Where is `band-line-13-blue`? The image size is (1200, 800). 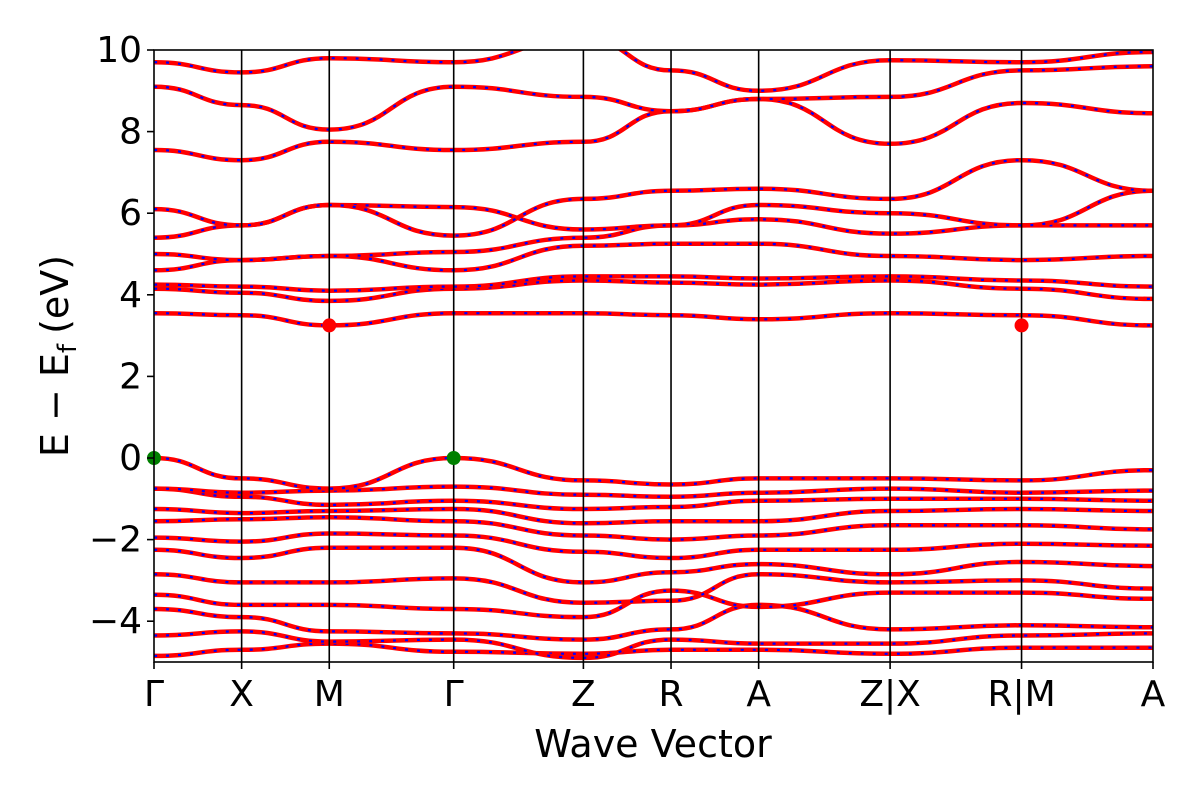 band-line-13-blue is located at coordinates (653, 291).